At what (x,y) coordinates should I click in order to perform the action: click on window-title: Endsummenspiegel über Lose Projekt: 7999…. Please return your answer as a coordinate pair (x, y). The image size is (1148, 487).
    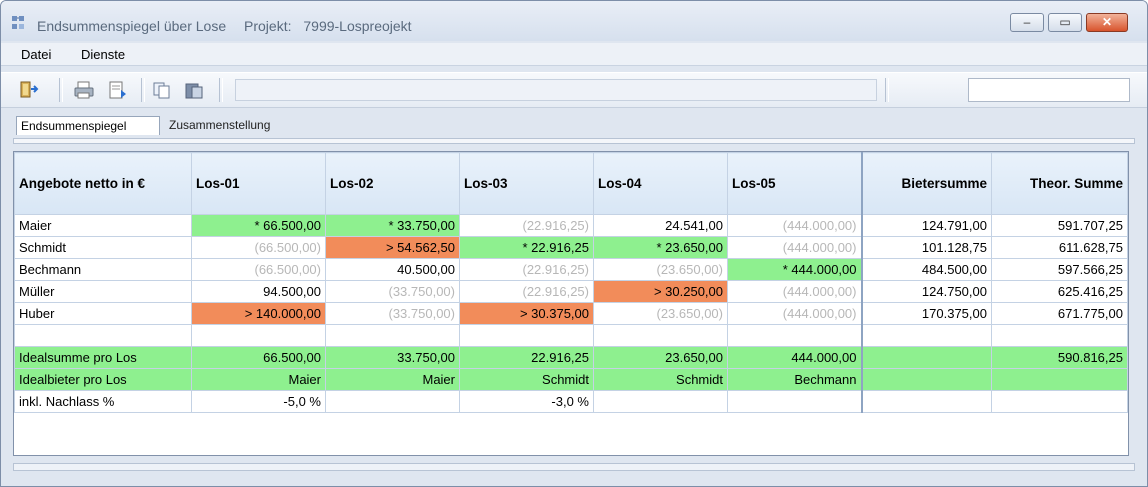
    Looking at the image, I should click on (224, 26).